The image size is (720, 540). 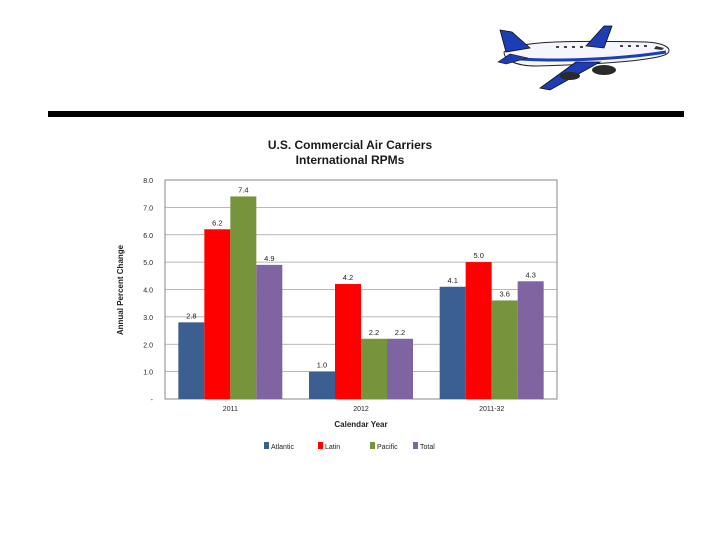 I want to click on bar-total-2012, so click(x=400, y=368).